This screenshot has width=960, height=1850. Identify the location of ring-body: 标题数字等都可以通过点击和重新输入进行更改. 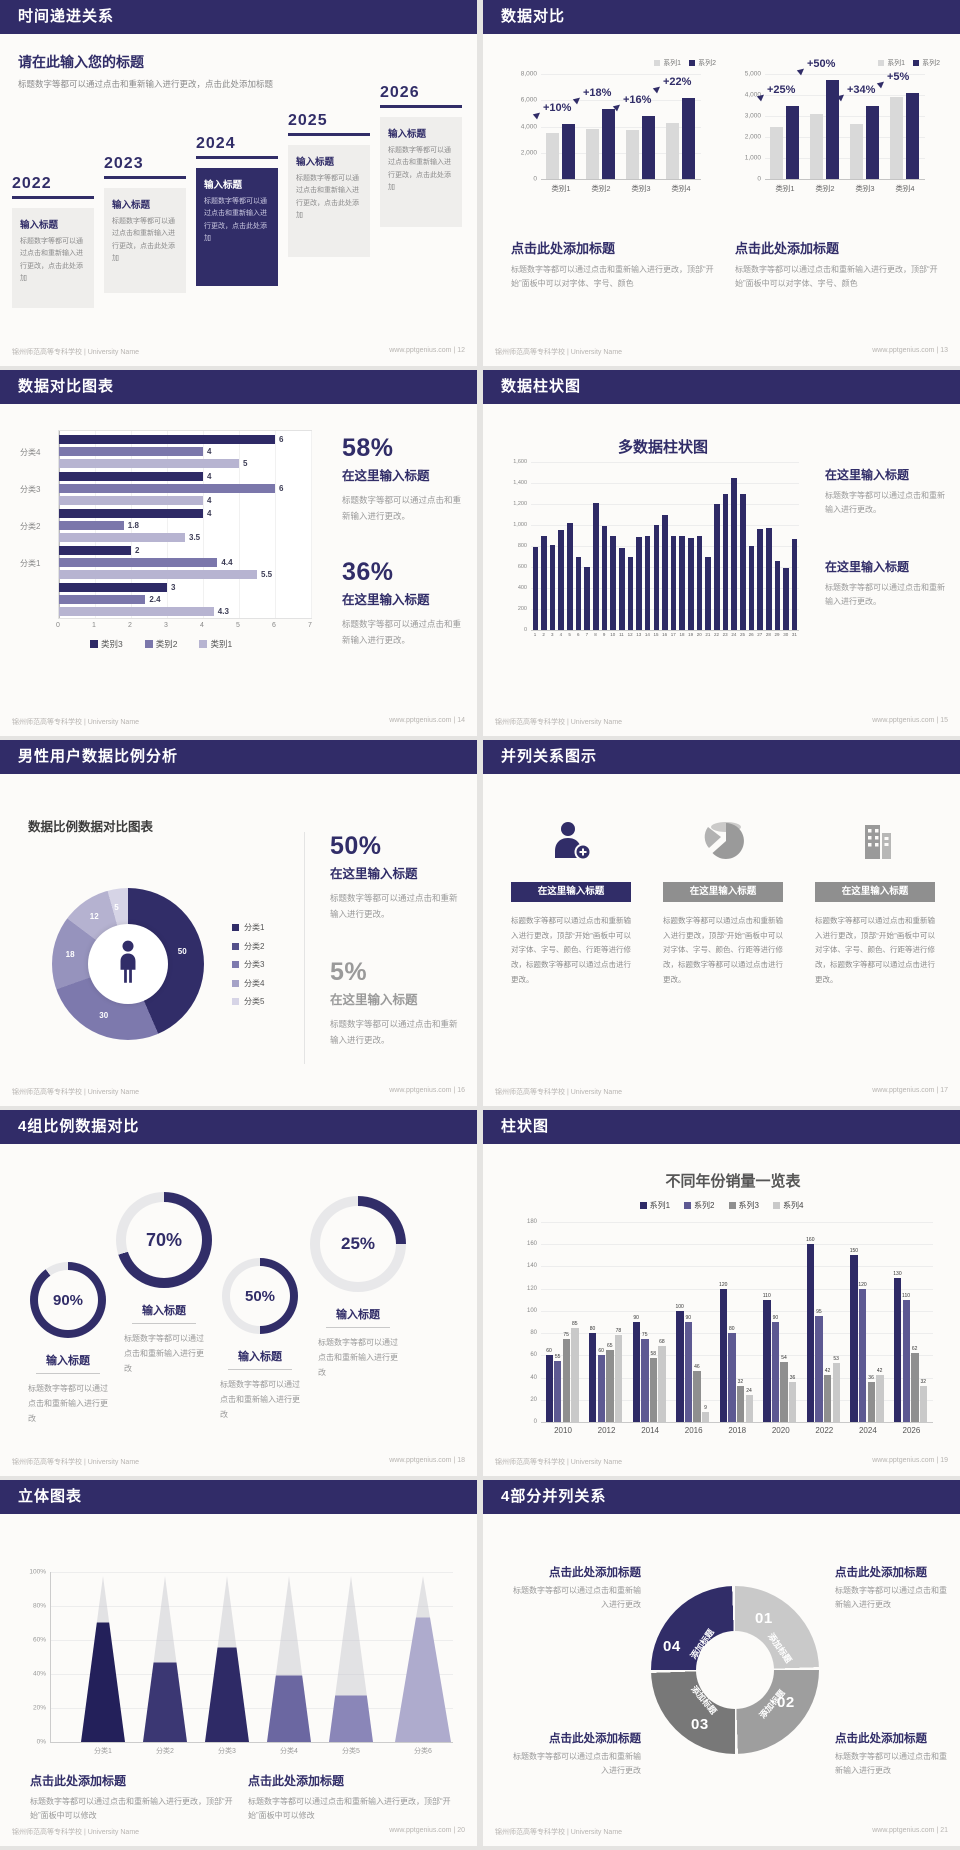
(164, 1353).